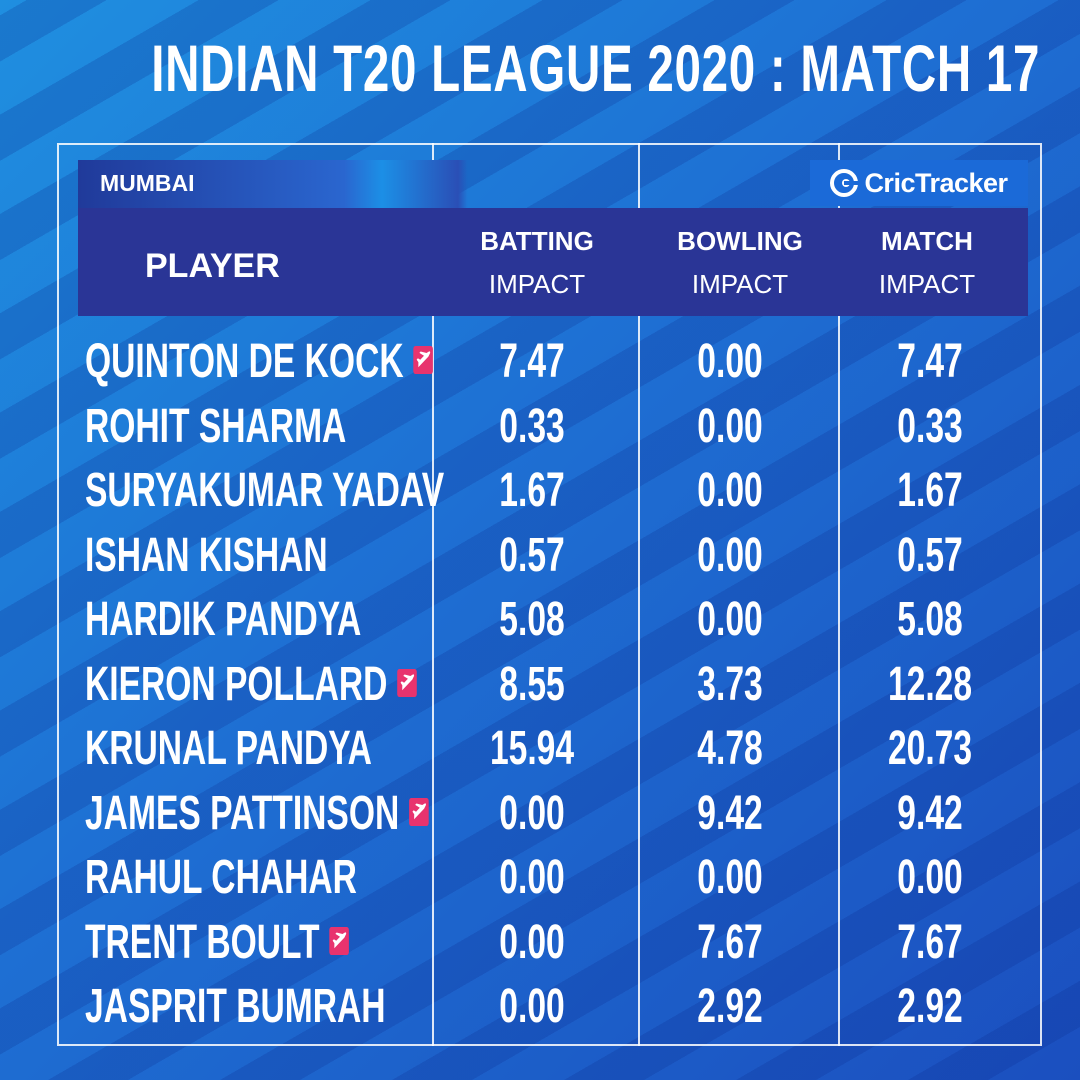 This screenshot has width=1080, height=1080. I want to click on player-name-cell: KIERON POLLARD, so click(251, 685).